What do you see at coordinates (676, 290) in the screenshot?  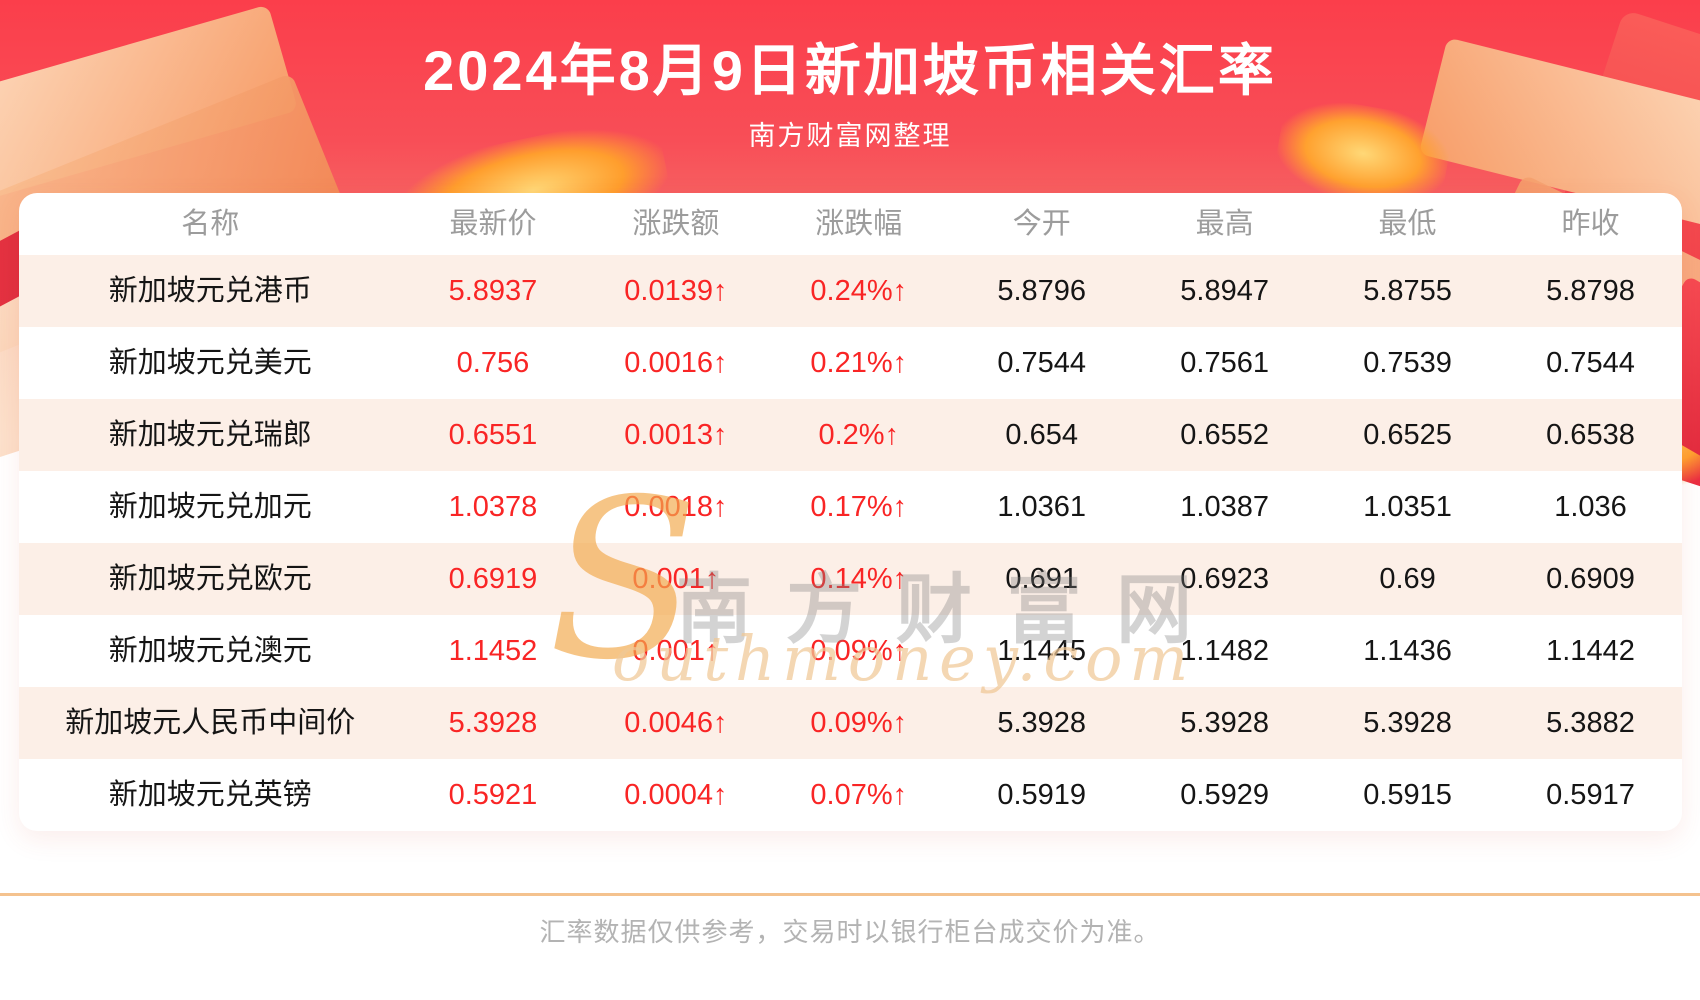 I see `value-cell: 0.0139↑` at bounding box center [676, 290].